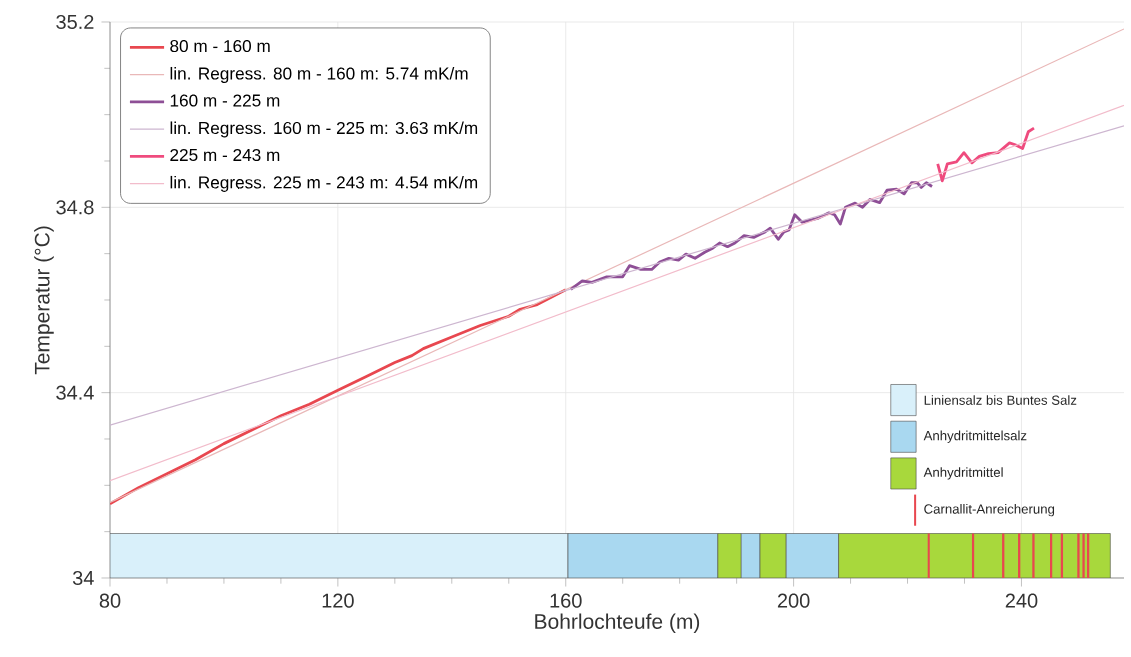  Describe the element at coordinates (324, 129) in the screenshot. I see `legend-label: lin. Regress. 160 m - 225 m: 3.63 mK/m` at that location.